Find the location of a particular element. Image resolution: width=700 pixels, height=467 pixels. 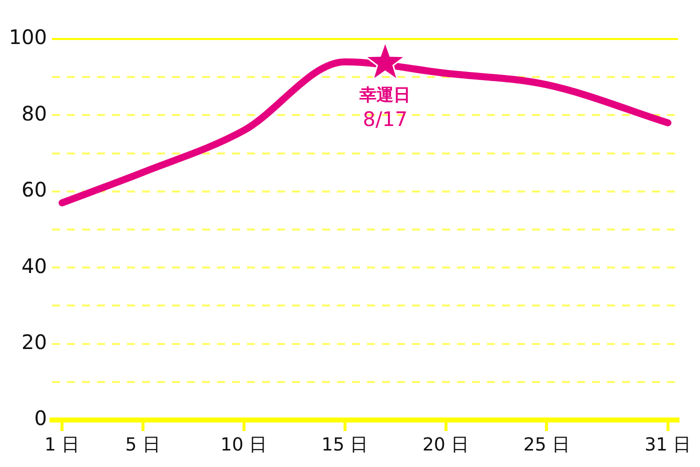

annotation: 幸運日 8/17 is located at coordinates (384, 108).